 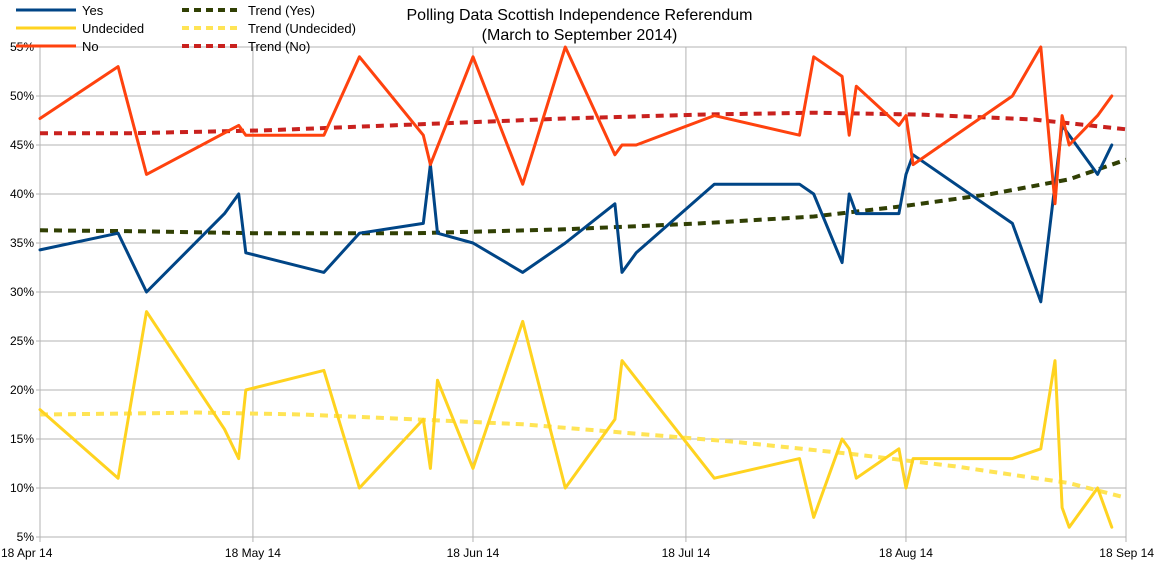 I want to click on y-tick-label: 25%, so click(x=22, y=341).